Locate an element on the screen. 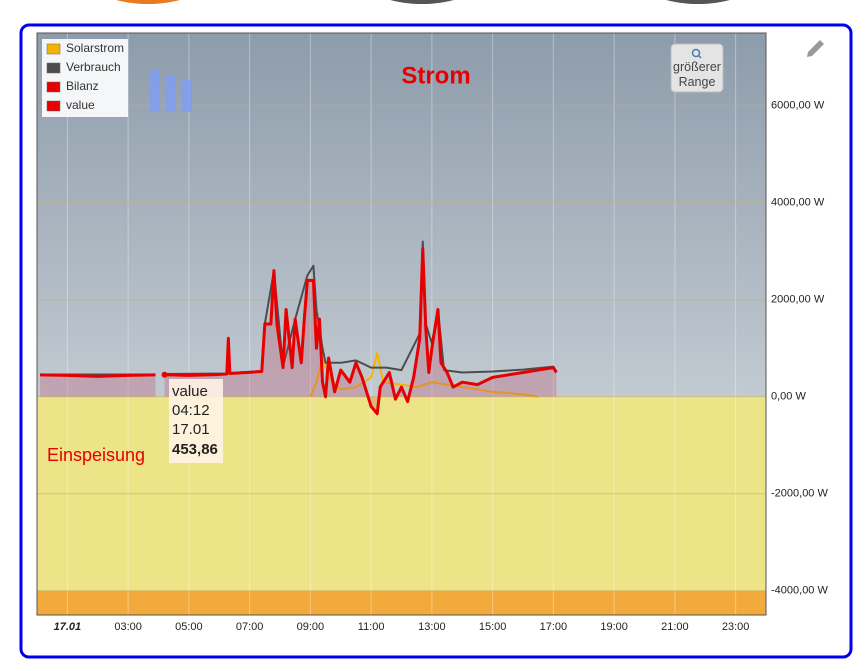 This screenshot has height=671, width=868. tooltip-time: 04:12 is located at coordinates (191, 410).